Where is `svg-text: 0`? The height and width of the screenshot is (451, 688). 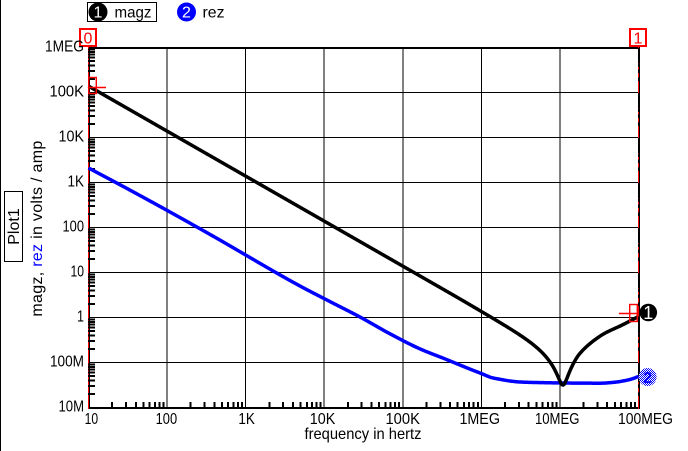 svg-text: 0 is located at coordinates (88, 38).